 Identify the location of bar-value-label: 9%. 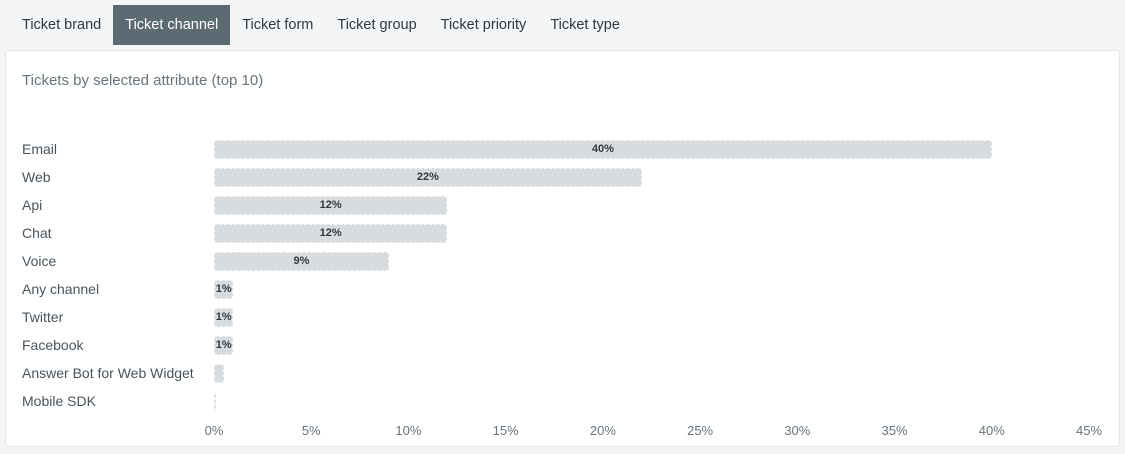
(301, 261).